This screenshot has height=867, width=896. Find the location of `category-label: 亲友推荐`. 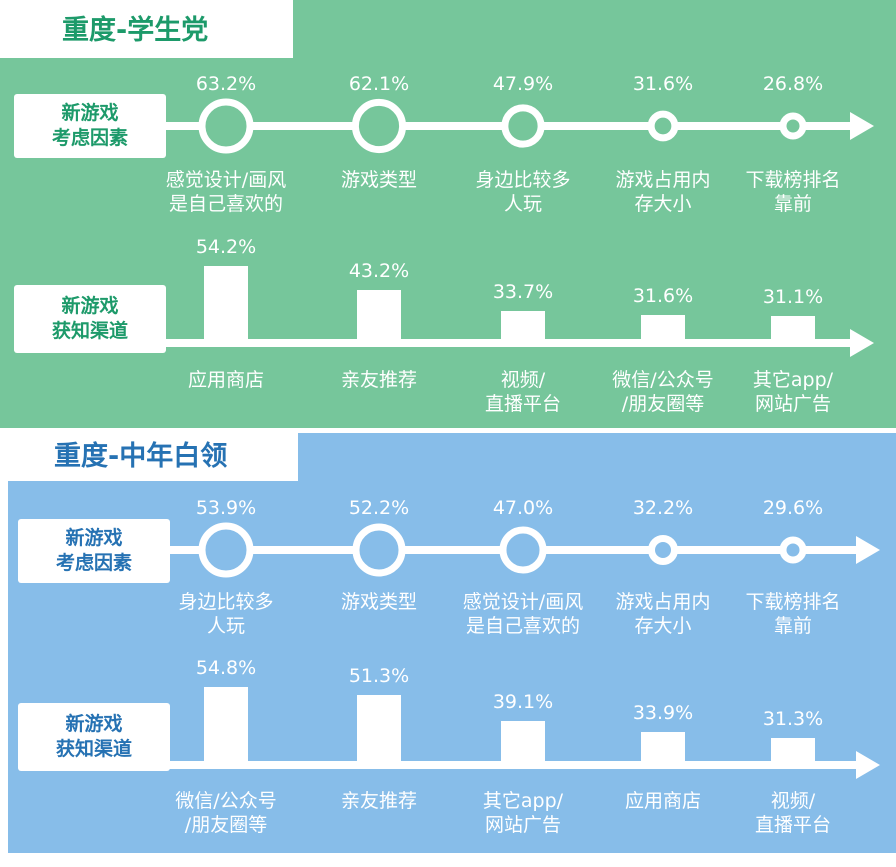

category-label: 亲友推荐 is located at coordinates (379, 801).